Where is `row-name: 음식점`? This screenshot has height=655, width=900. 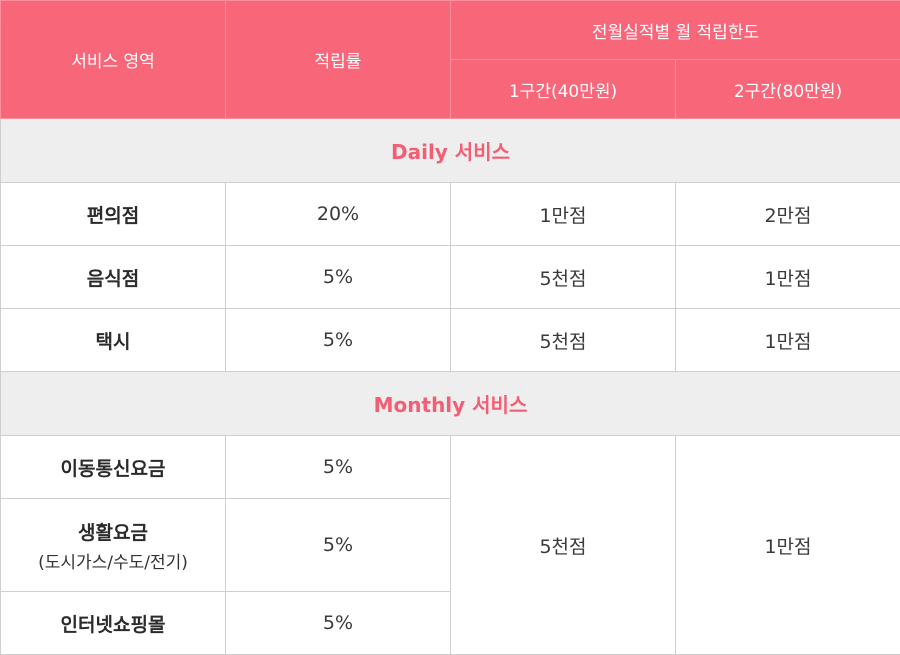
row-name: 음식점 is located at coordinates (113, 277).